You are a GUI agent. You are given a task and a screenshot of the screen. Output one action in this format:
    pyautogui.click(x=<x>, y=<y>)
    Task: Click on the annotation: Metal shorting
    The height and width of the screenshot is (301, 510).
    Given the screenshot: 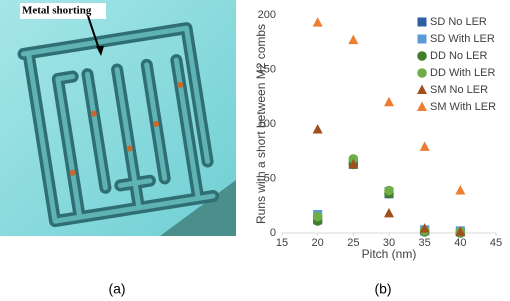 What is the action you would take?
    pyautogui.click(x=57, y=11)
    